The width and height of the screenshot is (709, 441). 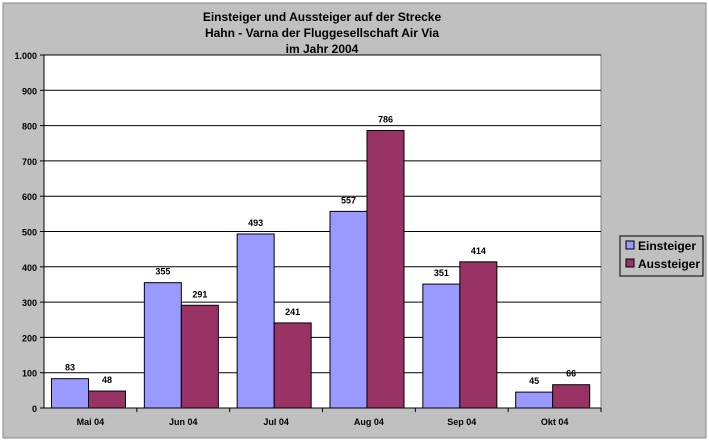 I want to click on x-tick-label: Jun 04, so click(x=183, y=422).